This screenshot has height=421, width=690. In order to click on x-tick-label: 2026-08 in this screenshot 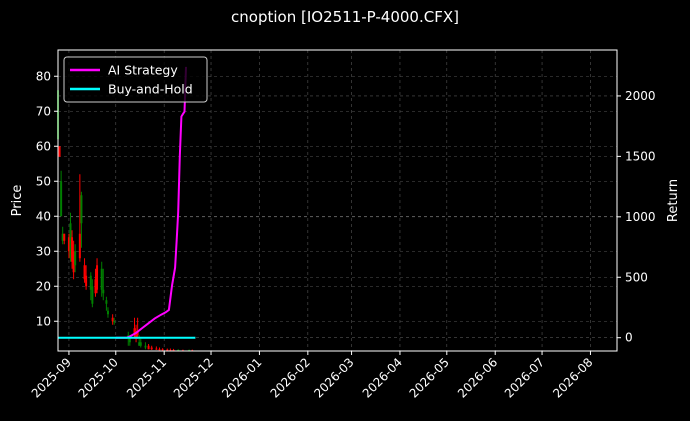, I will do `click(572, 377)`.